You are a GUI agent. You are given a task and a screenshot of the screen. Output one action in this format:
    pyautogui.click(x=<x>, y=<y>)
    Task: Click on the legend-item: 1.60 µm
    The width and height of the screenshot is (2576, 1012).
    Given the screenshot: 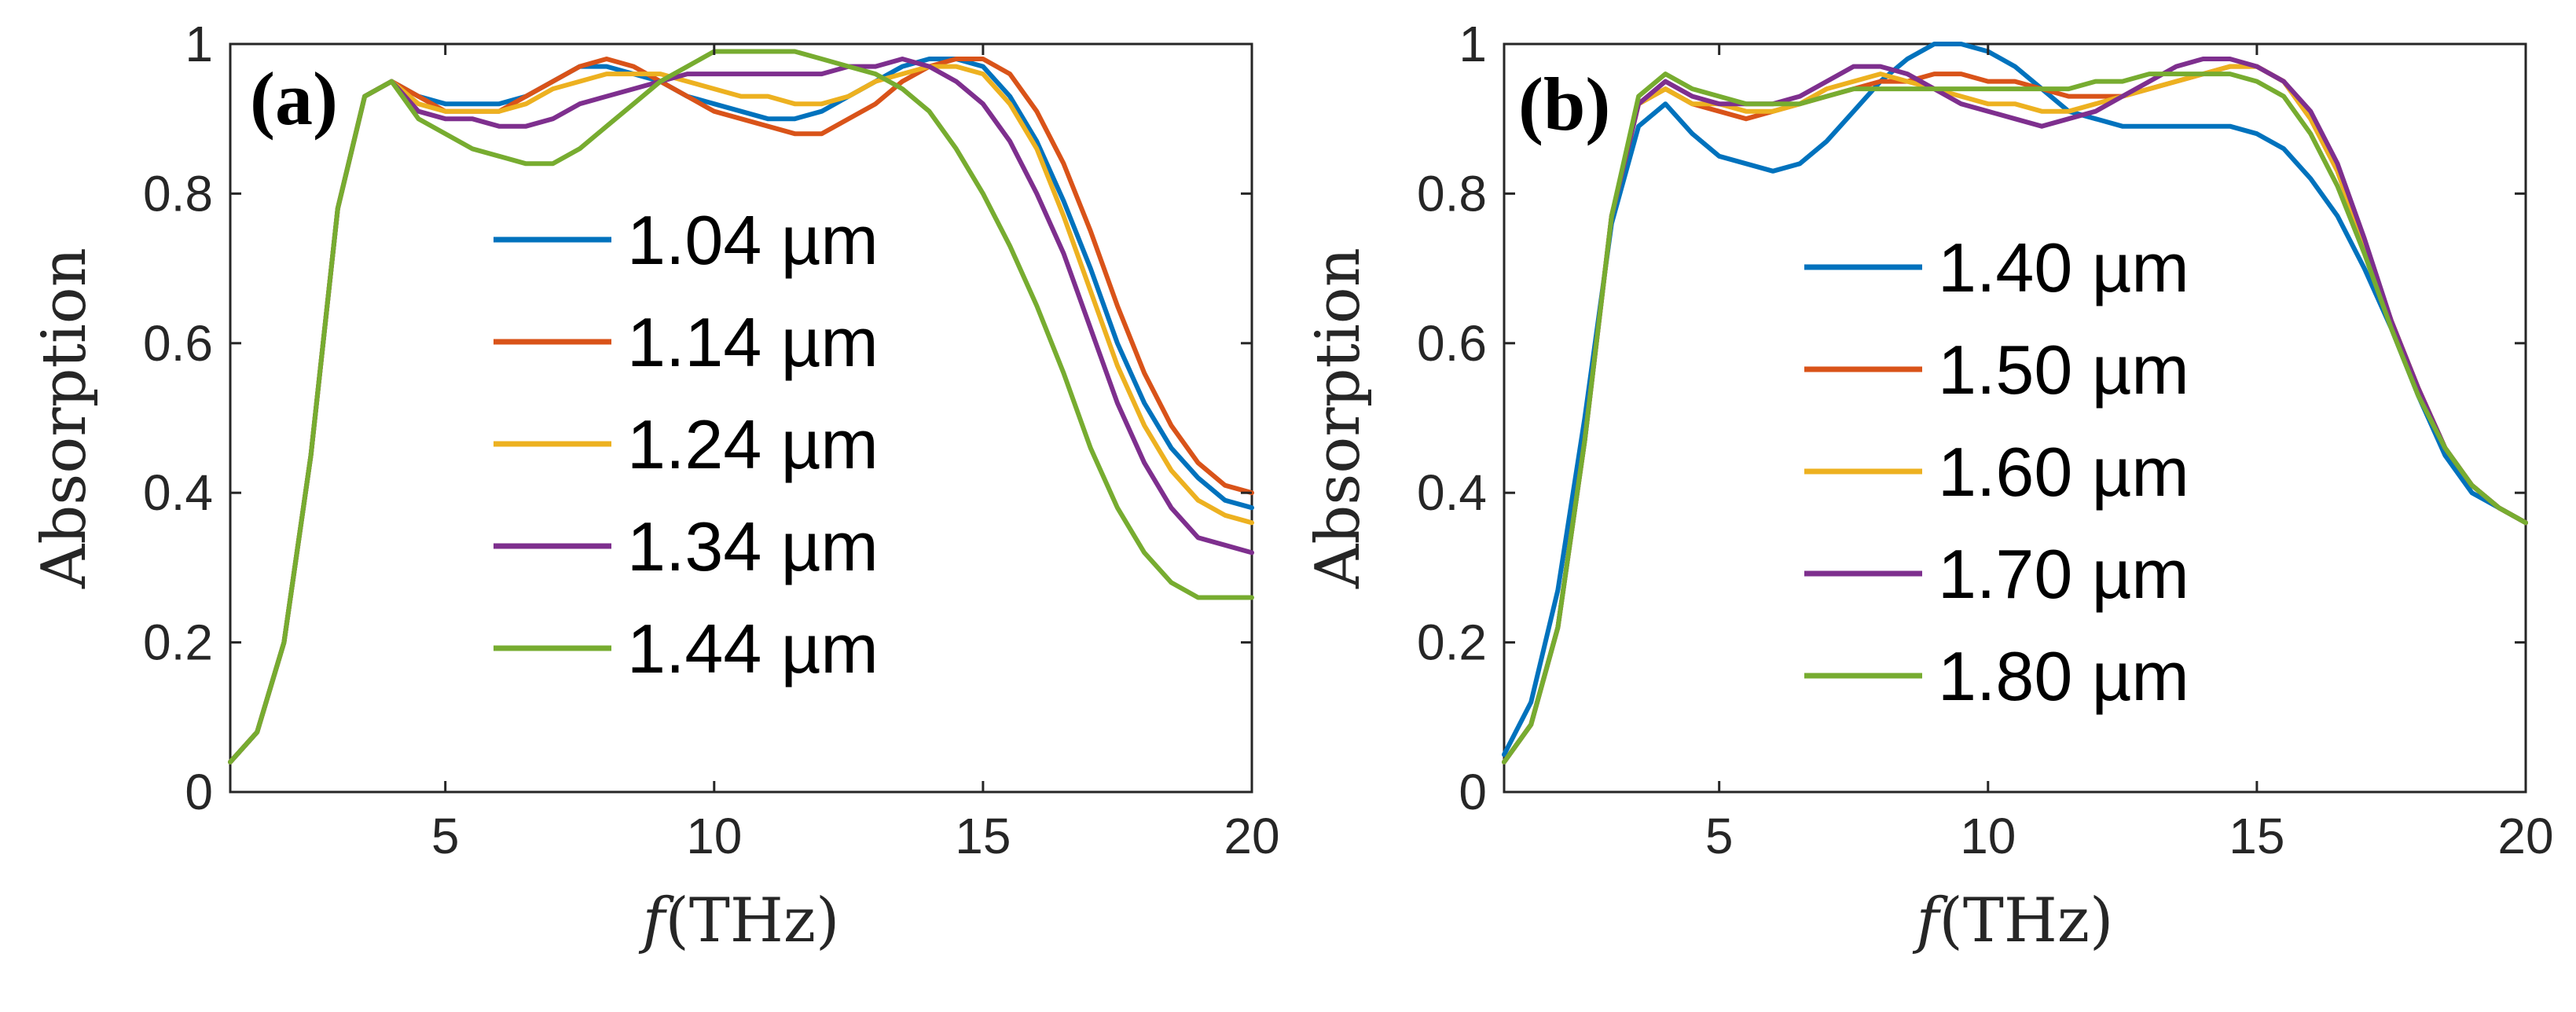 What is the action you would take?
    pyautogui.click(x=1996, y=472)
    